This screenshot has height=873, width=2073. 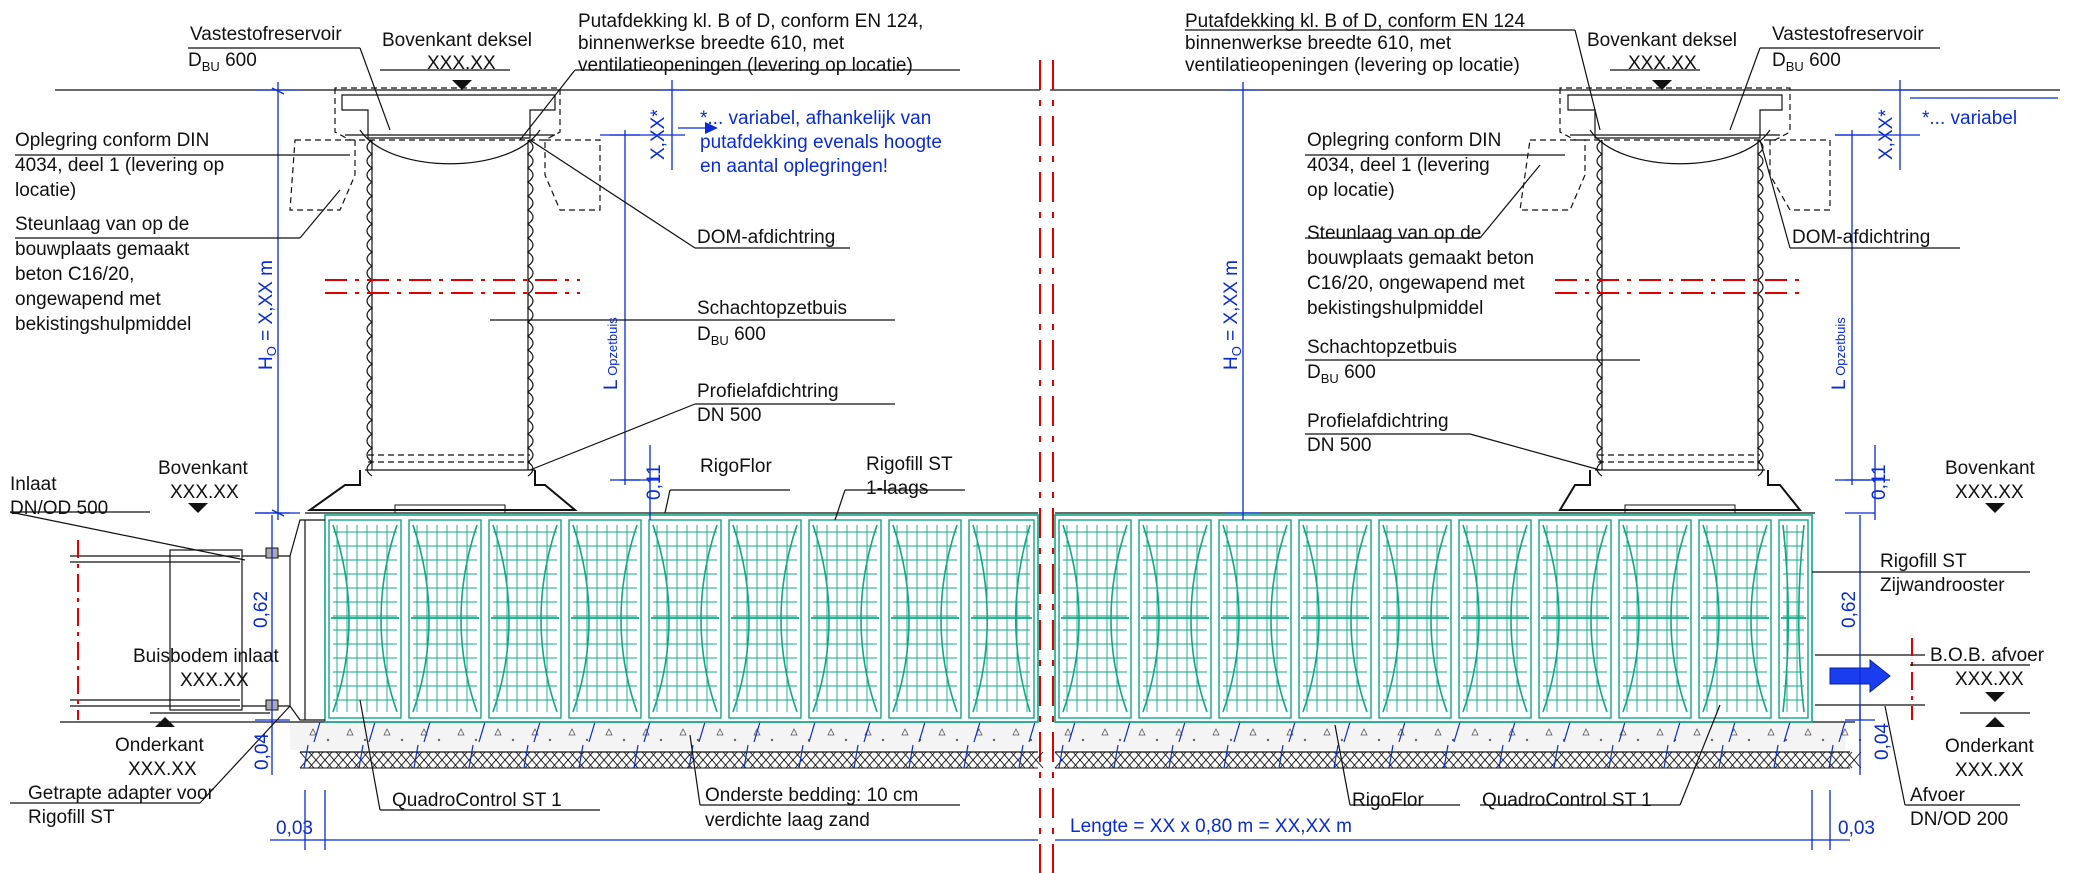 I want to click on label-dim-062: 0,62, so click(x=261, y=609).